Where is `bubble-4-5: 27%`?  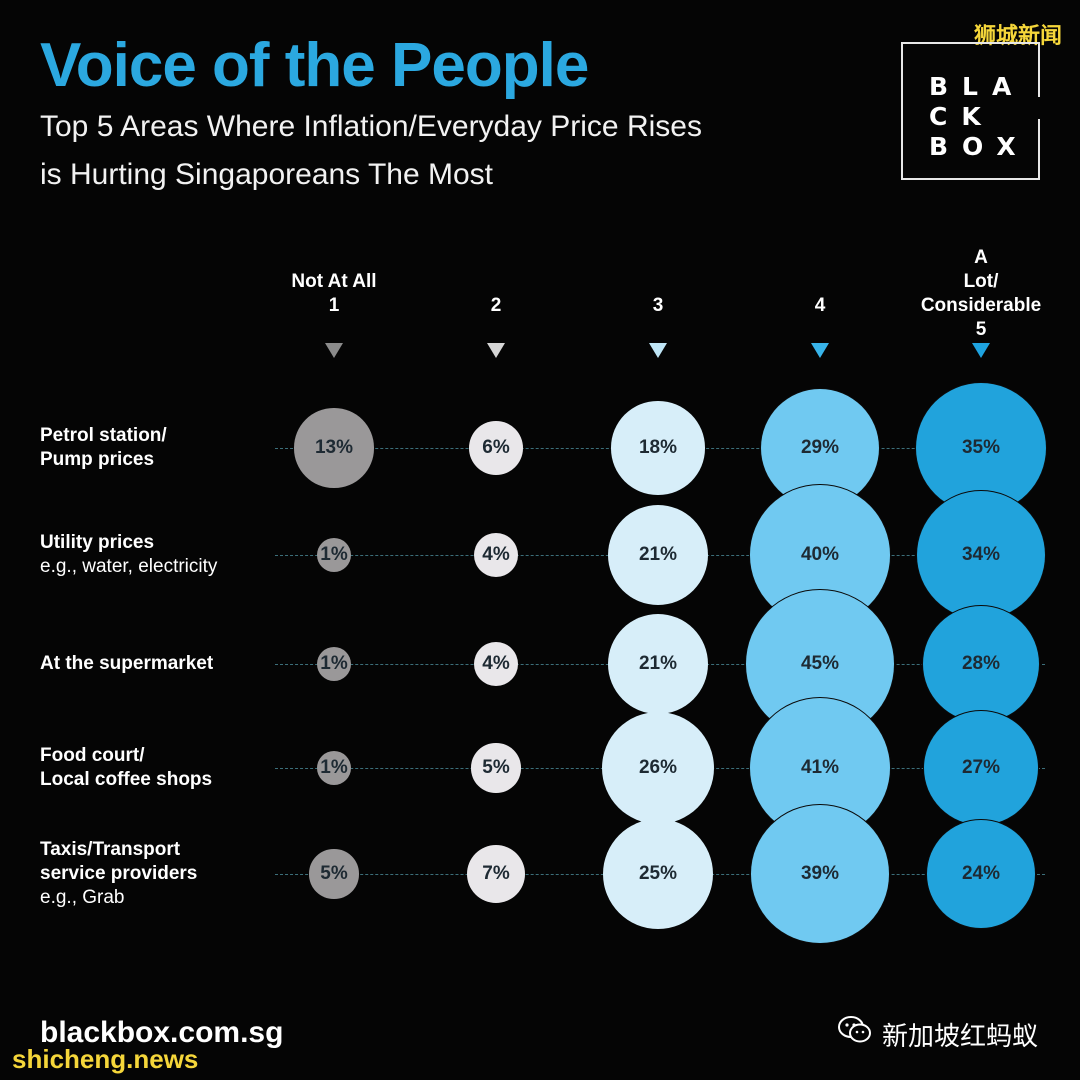
bubble-4-5: 27% is located at coordinates (981, 768).